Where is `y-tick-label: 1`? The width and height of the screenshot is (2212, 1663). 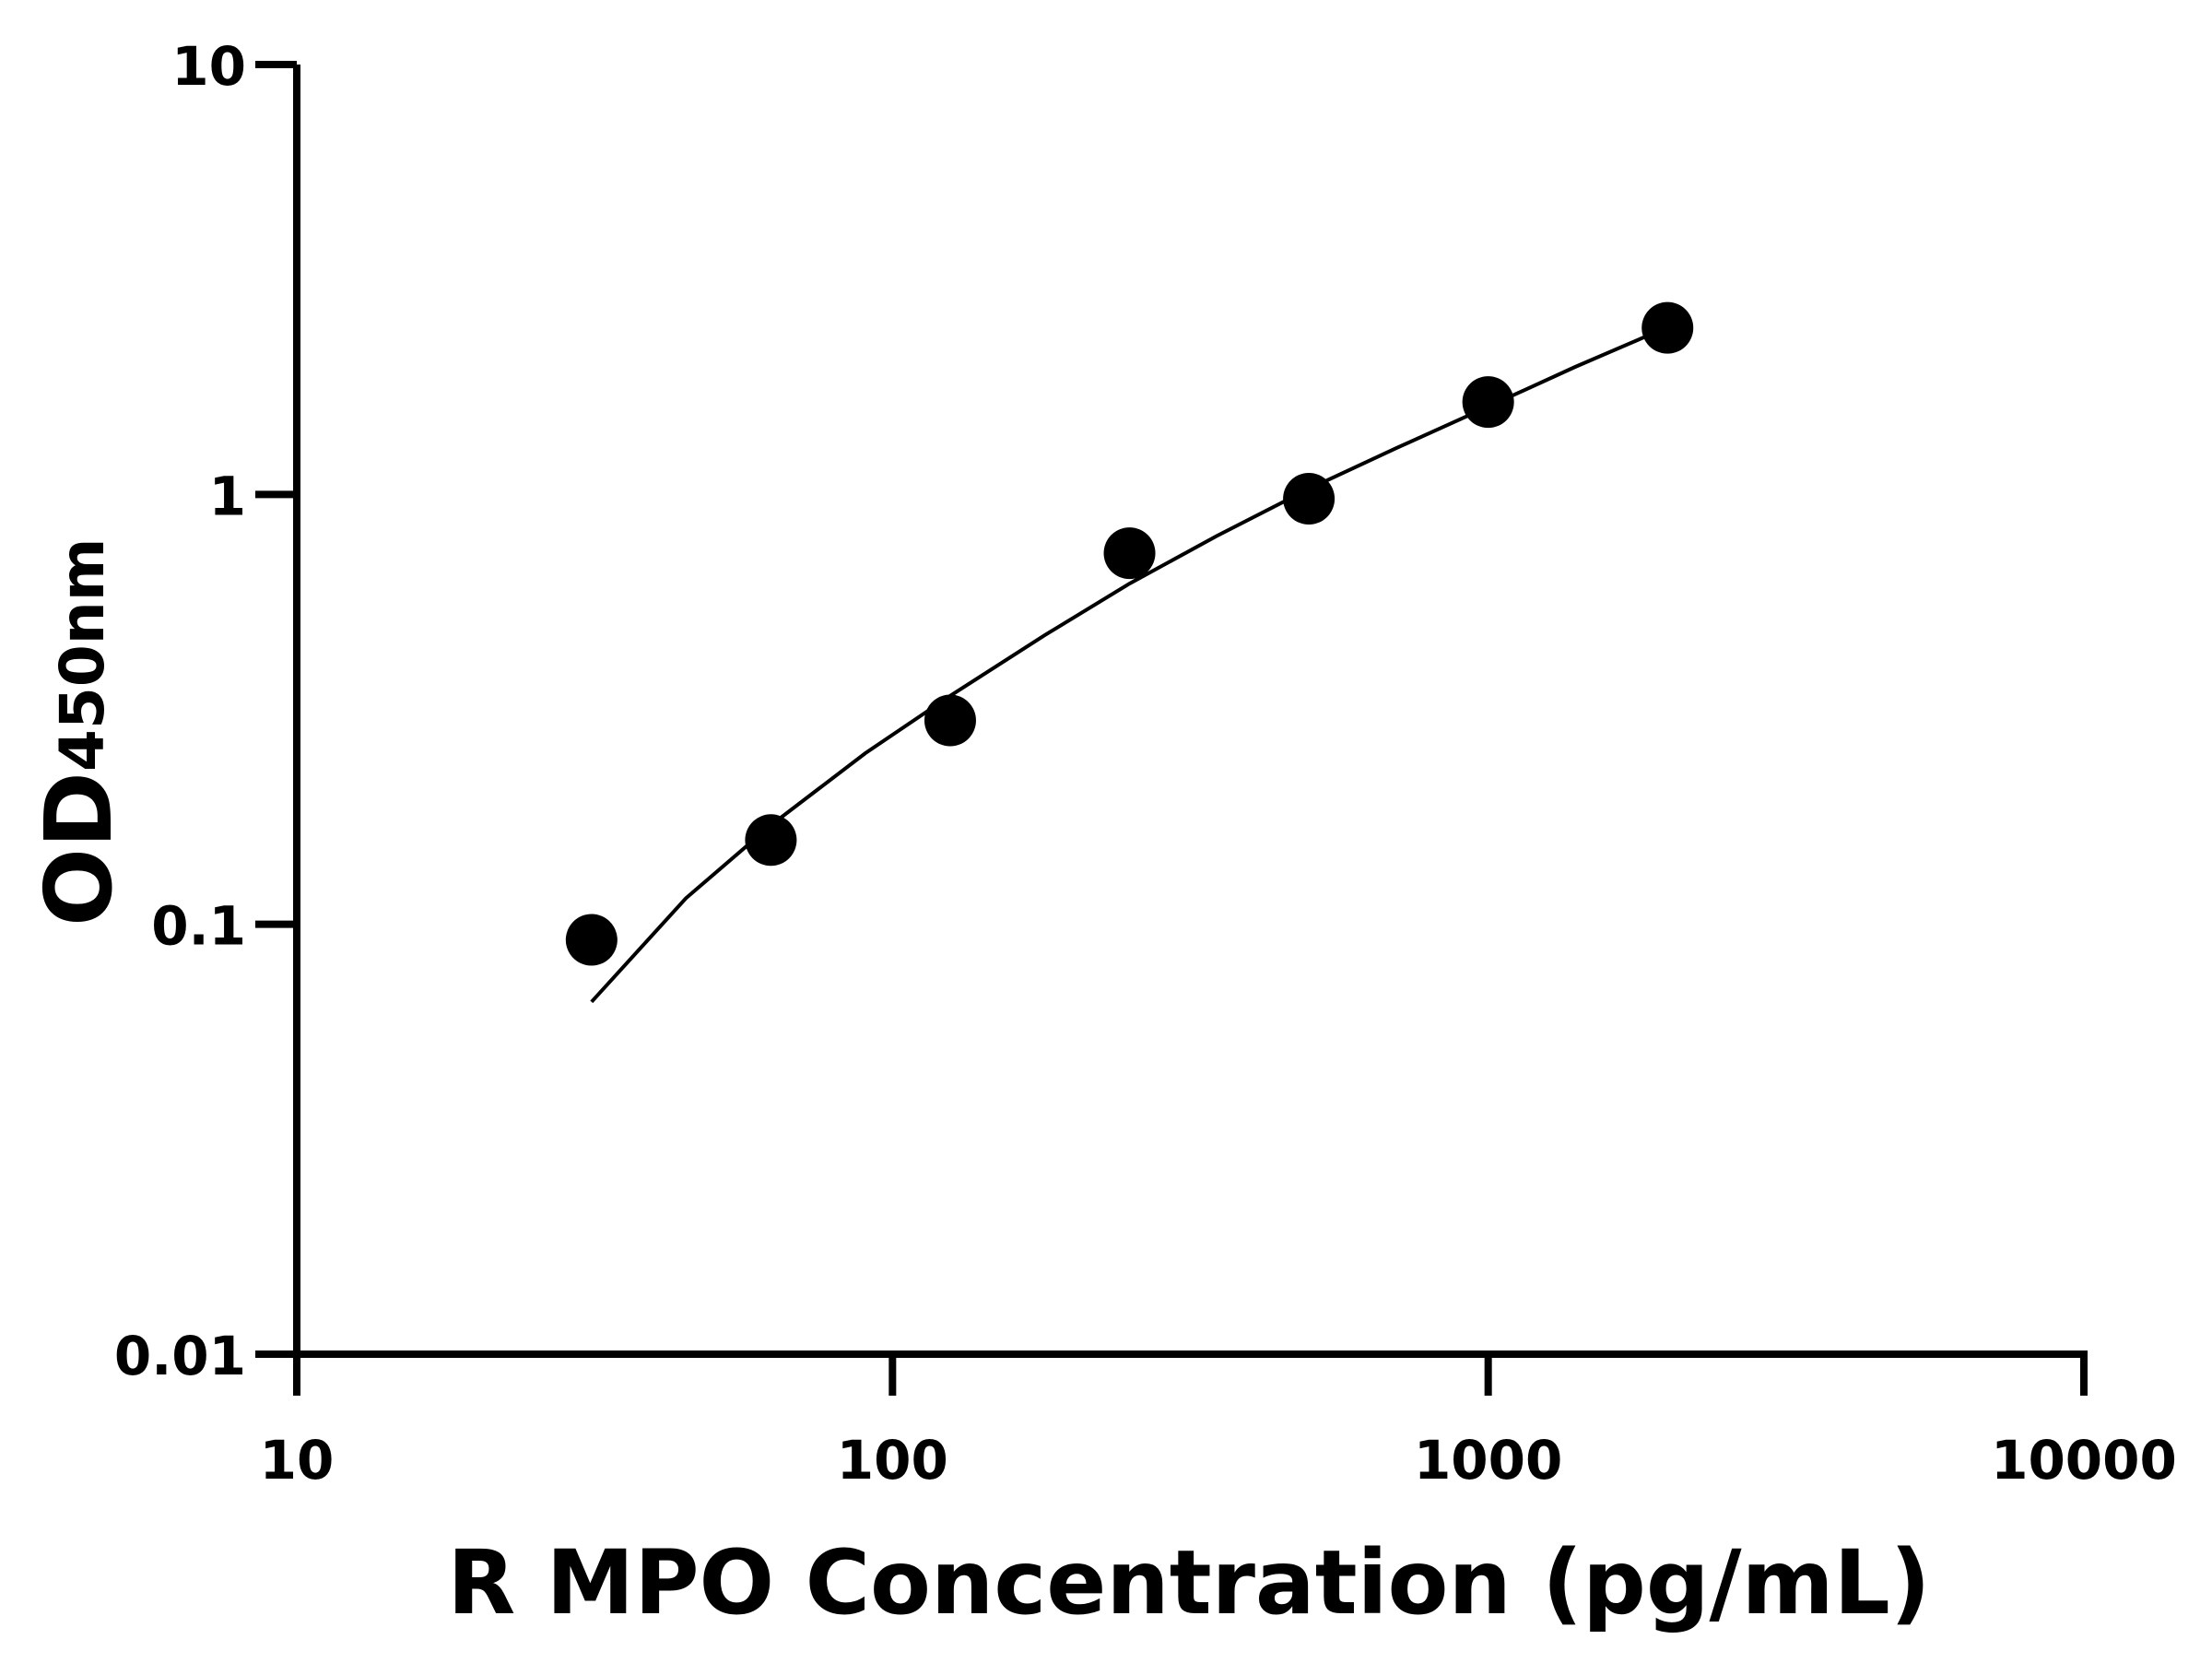
y-tick-label: 1 is located at coordinates (227, 496).